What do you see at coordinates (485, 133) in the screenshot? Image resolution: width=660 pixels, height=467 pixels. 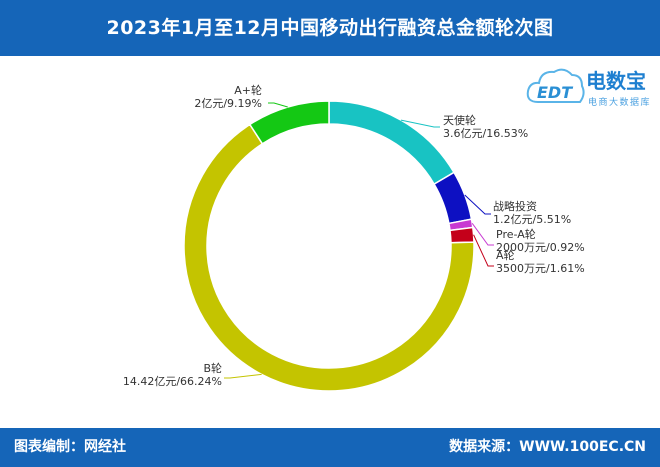 I see `slice-value-label-0: 3.6亿元/16.53%` at bounding box center [485, 133].